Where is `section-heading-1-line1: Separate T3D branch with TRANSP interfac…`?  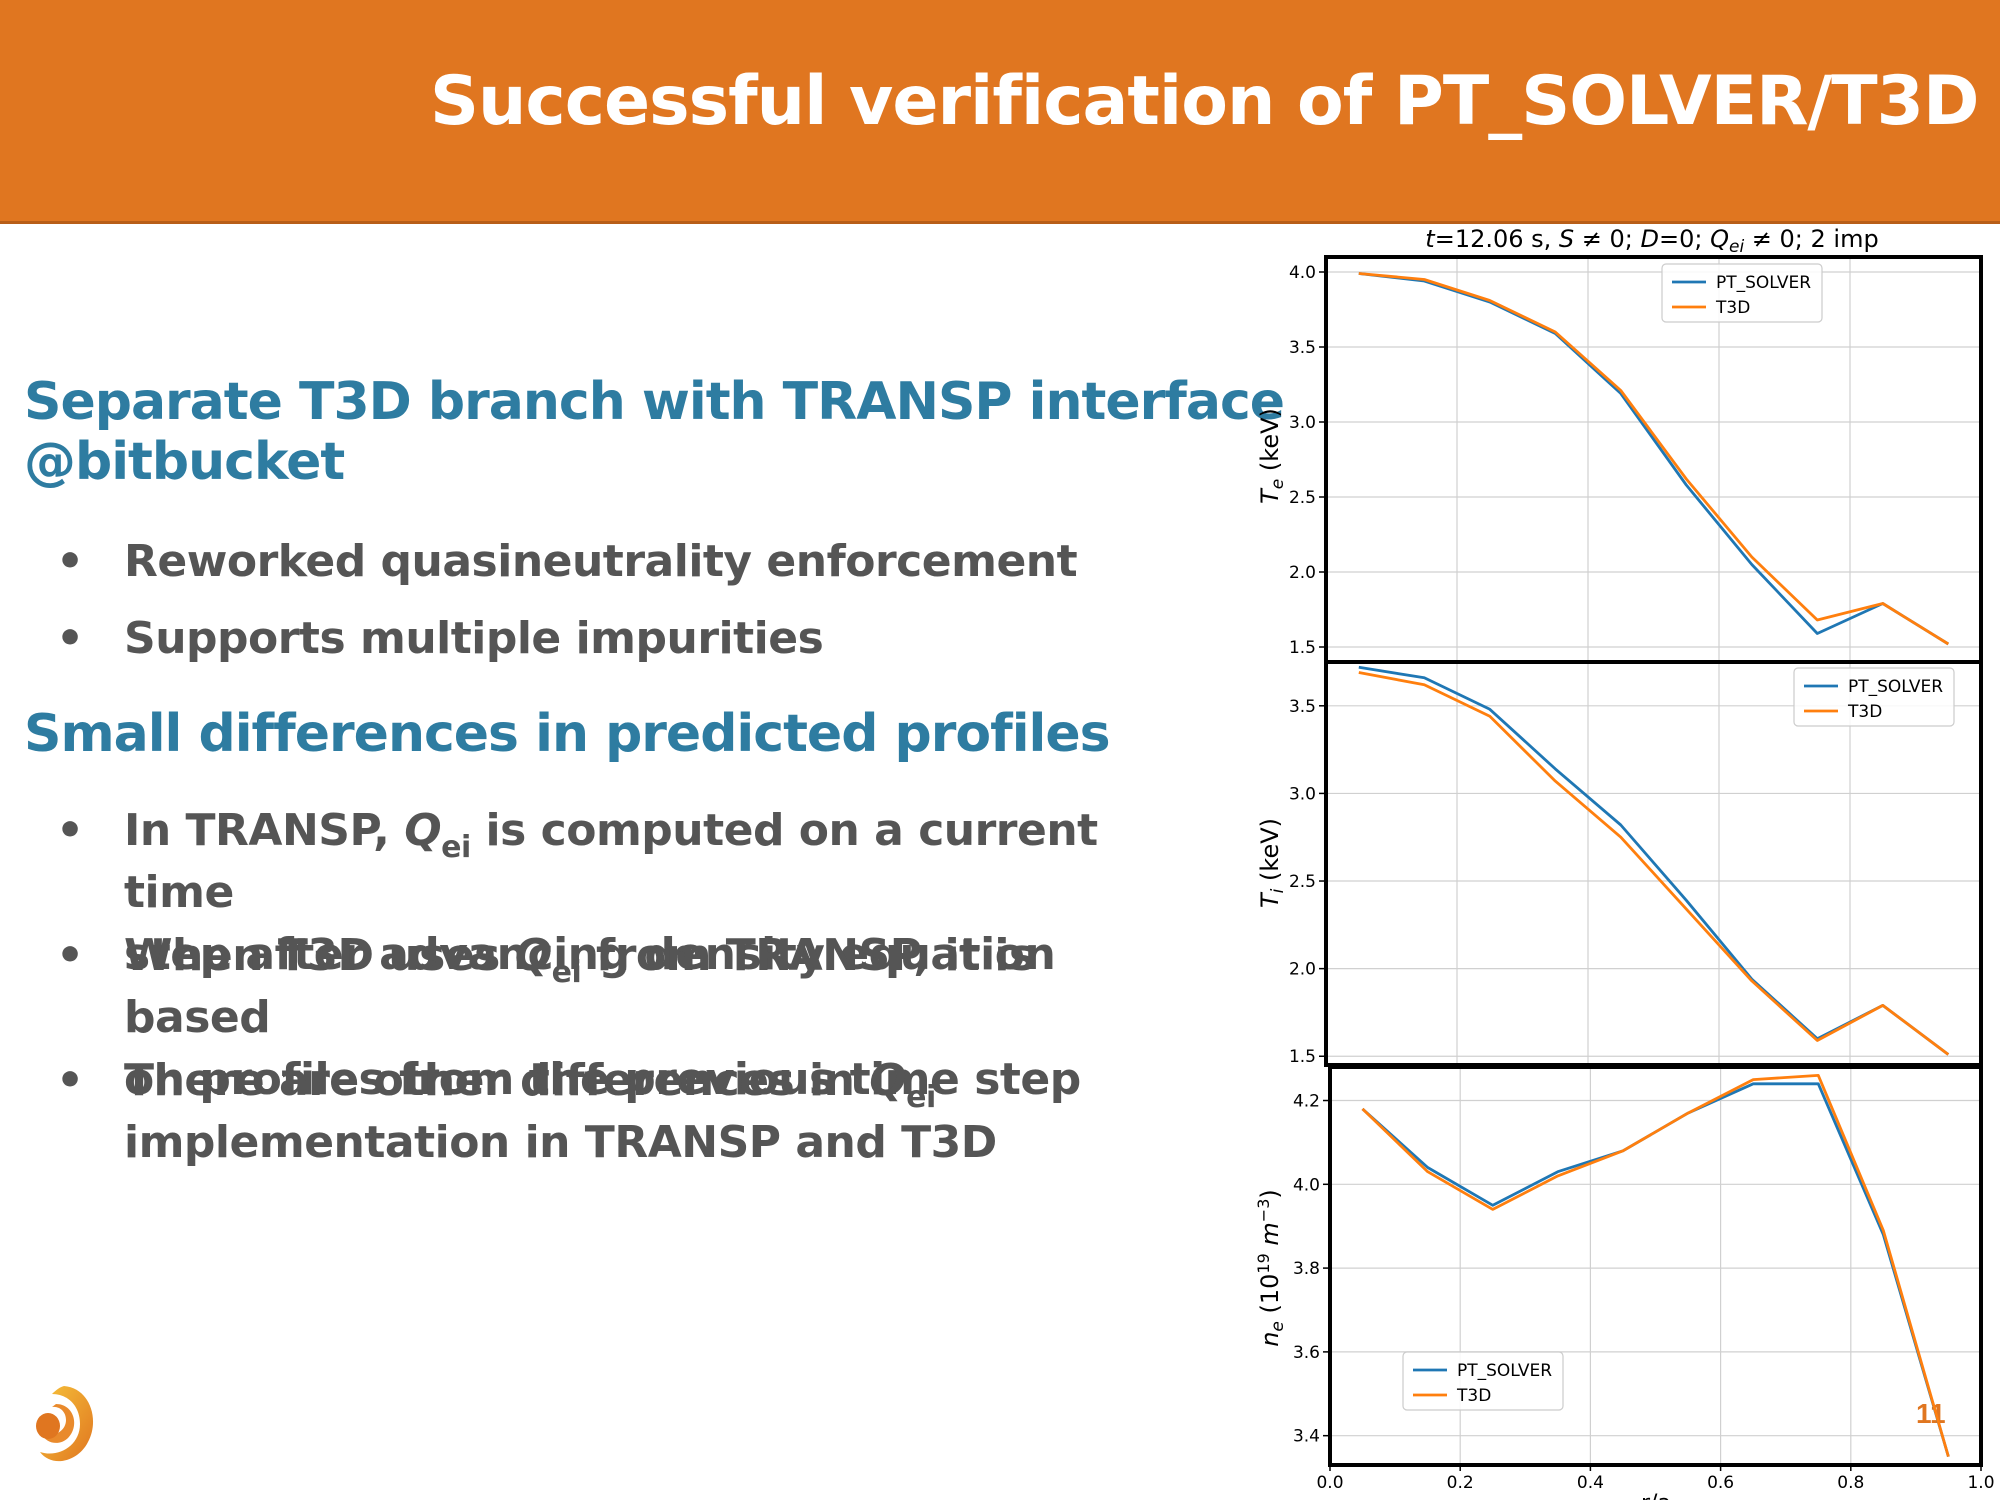 section-heading-1-line1: Separate T3D branch with TRANSP interfac… is located at coordinates (654, 402).